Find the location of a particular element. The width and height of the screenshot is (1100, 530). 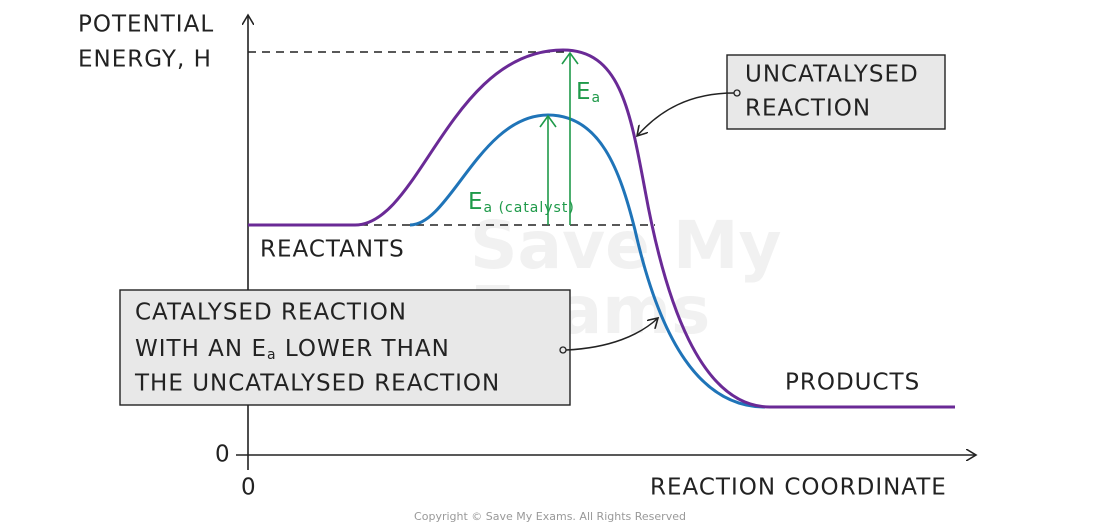

ea-label: Ea is located at coordinates (588, 93).